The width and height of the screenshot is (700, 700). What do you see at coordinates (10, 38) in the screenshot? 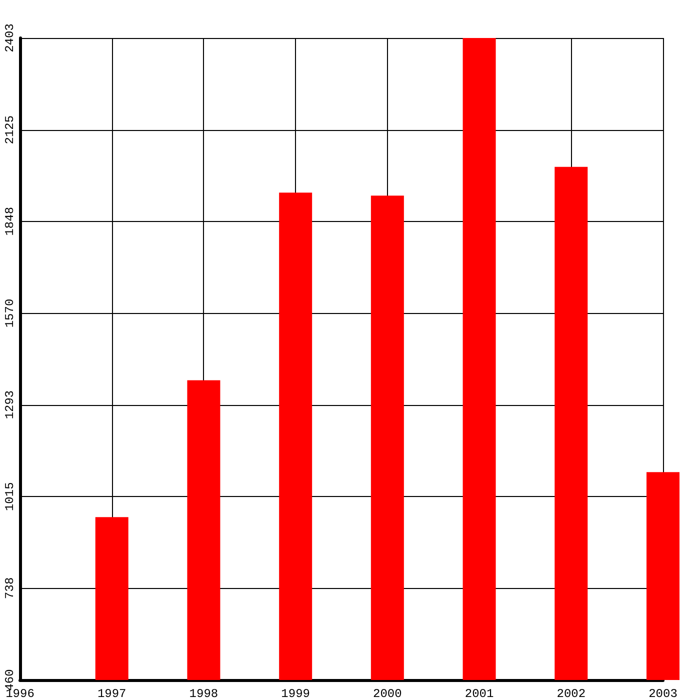
I see `y-tick-label: 2403` at bounding box center [10, 38].